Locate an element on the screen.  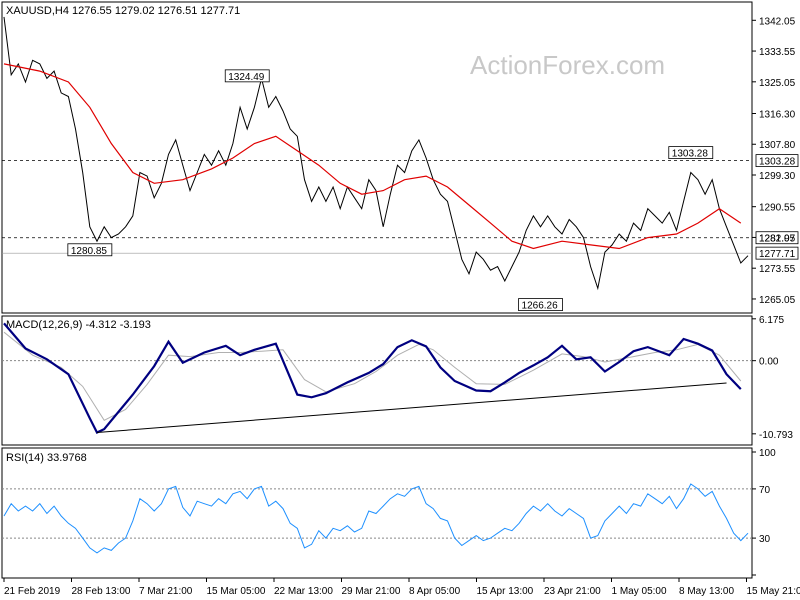
level-tag-label-2: 1277.71 is located at coordinates (777, 254).